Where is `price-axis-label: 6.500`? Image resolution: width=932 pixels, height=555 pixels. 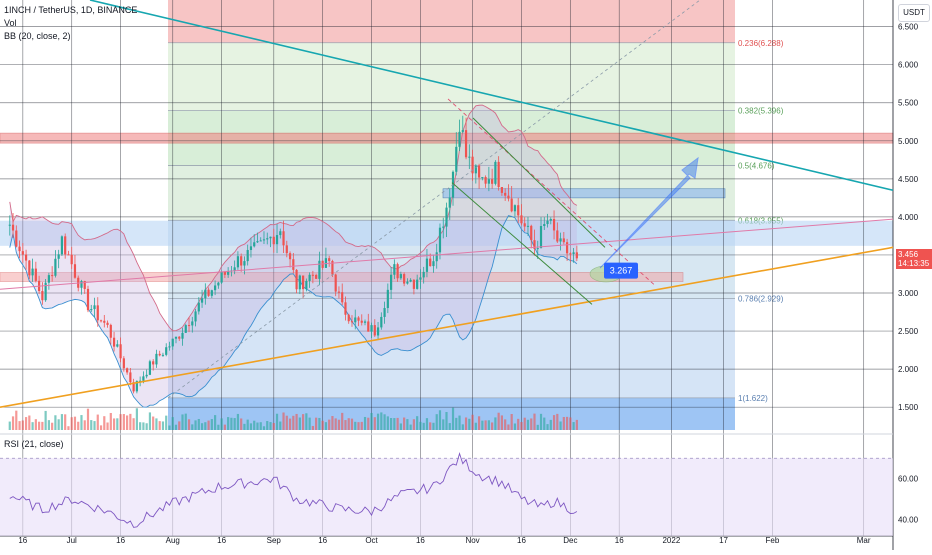
price-axis-label: 6.500 is located at coordinates (908, 27).